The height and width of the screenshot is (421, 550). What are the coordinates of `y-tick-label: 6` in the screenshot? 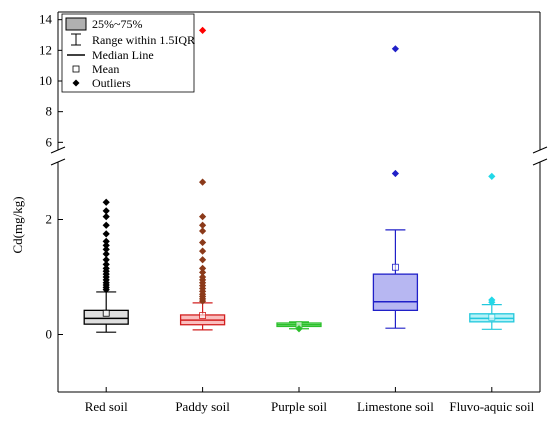 It's located at (49, 141).